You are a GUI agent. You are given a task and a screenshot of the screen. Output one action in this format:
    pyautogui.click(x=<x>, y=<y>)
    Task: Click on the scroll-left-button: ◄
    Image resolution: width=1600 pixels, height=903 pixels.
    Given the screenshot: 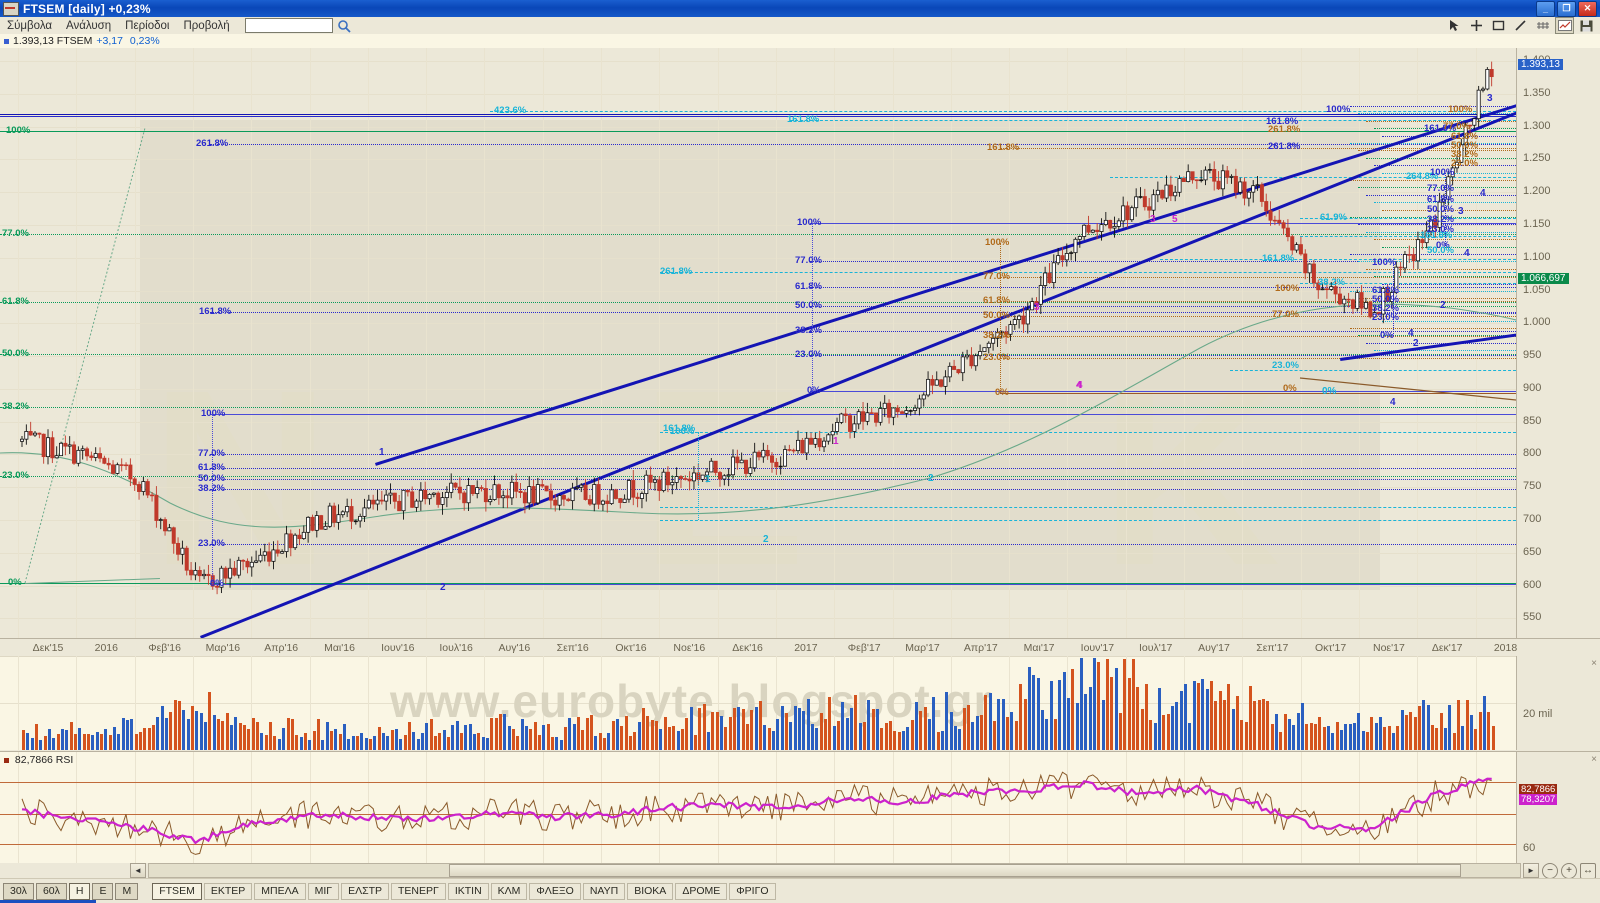 What is the action you would take?
    pyautogui.click(x=138, y=870)
    